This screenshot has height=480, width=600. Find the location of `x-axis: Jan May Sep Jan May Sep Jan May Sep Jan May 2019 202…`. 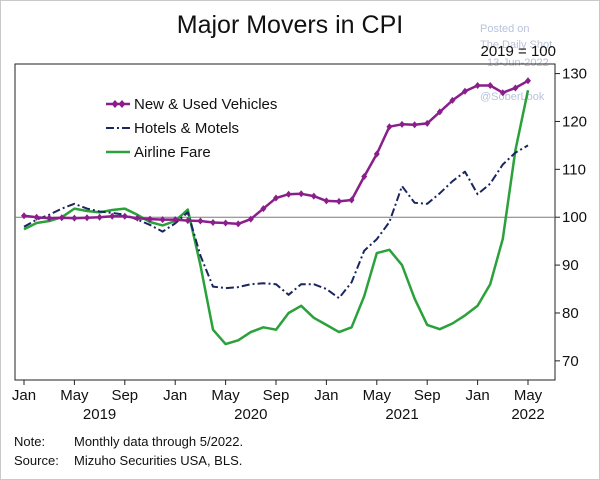

x-axis: Jan May Sep Jan May Sep Jan May Sep Jan May 2019 202… is located at coordinates (278, 401).